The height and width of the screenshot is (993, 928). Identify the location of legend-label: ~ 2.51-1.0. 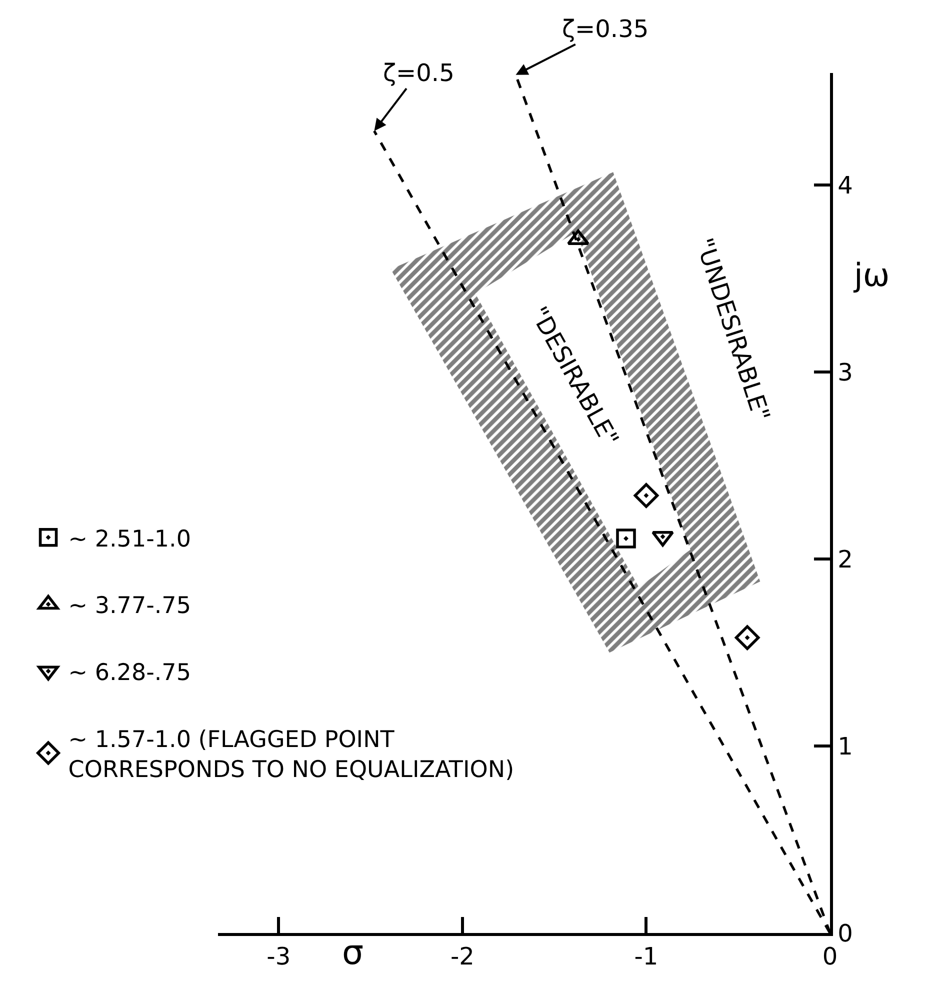
(129, 539).